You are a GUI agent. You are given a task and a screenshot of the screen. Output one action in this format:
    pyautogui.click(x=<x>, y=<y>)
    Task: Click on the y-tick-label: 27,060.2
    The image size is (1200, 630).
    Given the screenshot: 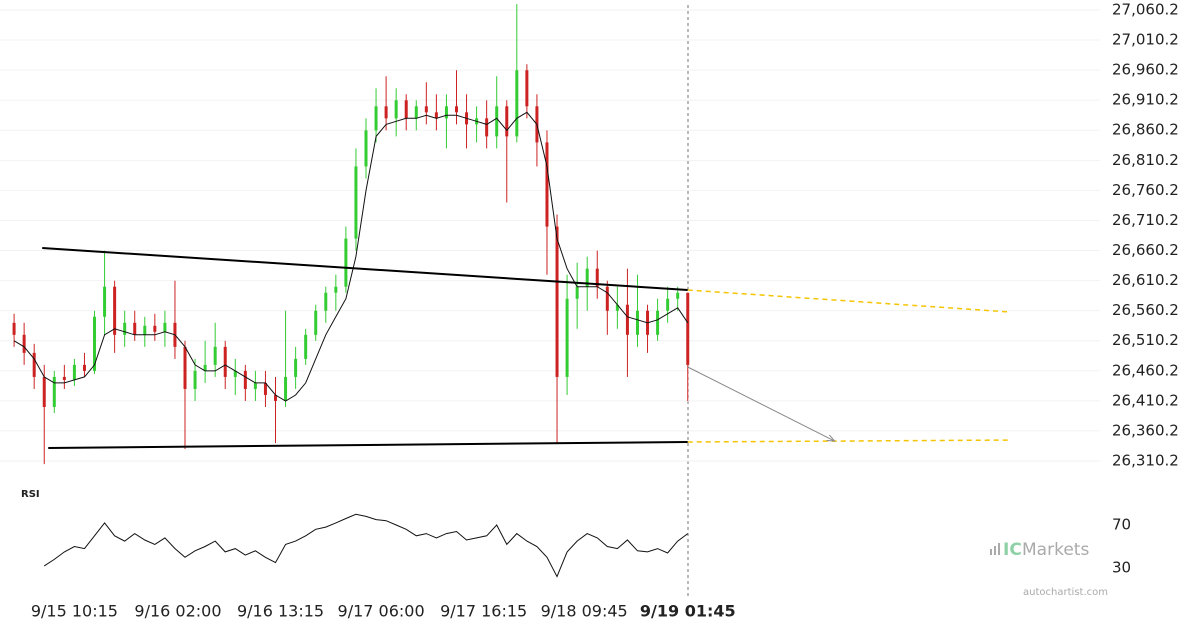 What is the action you would take?
    pyautogui.click(x=1145, y=9)
    